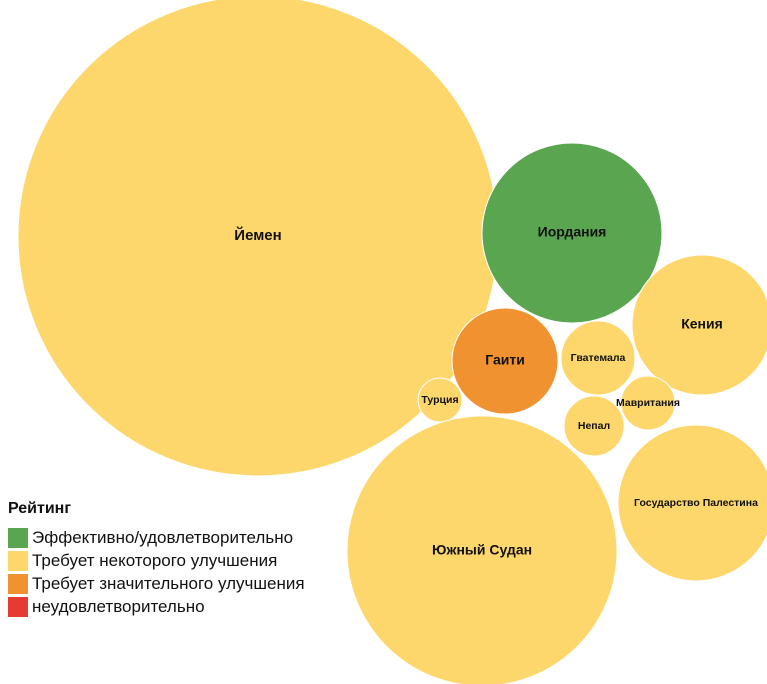 Image resolution: width=767 pixels, height=684 pixels. I want to click on bubble-кения, so click(699, 325).